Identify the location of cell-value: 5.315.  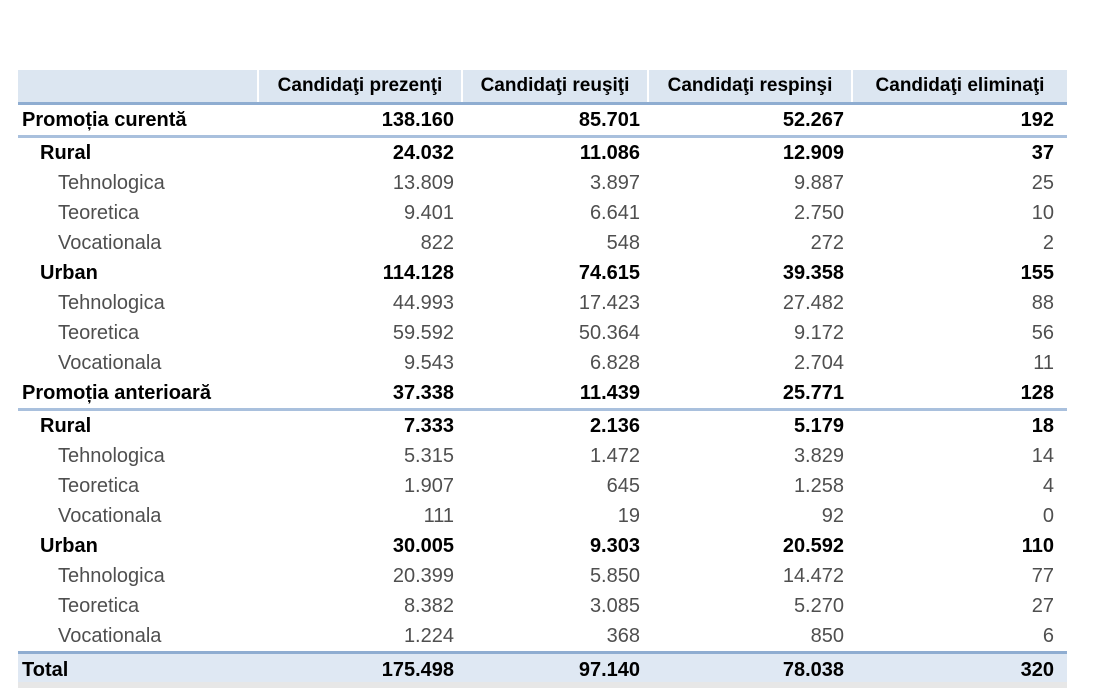
(428, 455).